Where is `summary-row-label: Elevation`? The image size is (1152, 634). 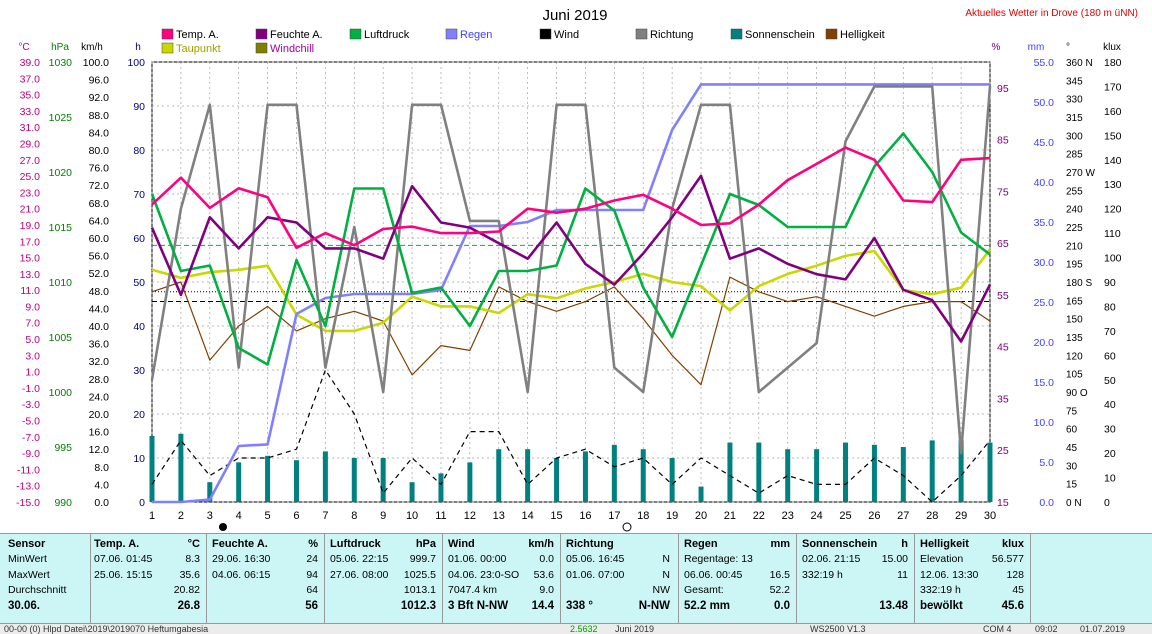 summary-row-label: Elevation is located at coordinates (942, 559).